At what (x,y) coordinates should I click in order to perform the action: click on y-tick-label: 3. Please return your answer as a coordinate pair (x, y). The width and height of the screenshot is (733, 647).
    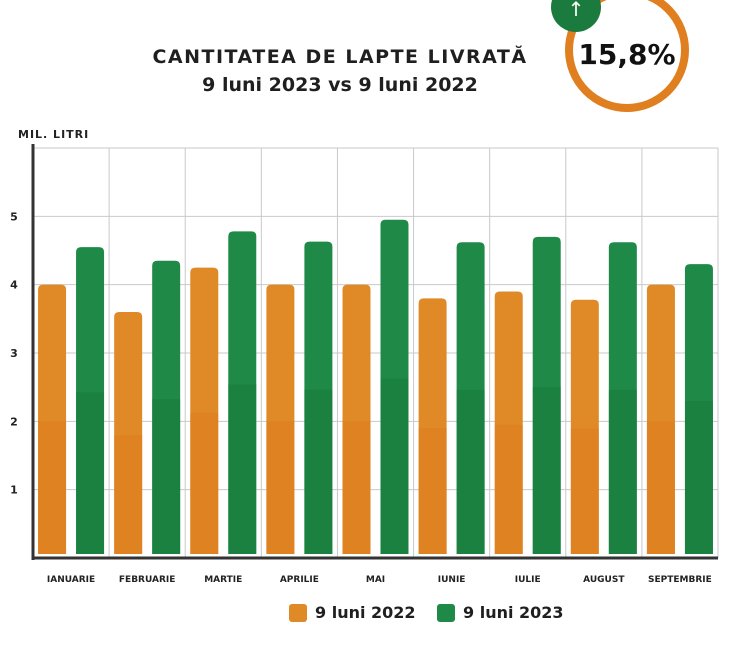
    Looking at the image, I should click on (14, 353).